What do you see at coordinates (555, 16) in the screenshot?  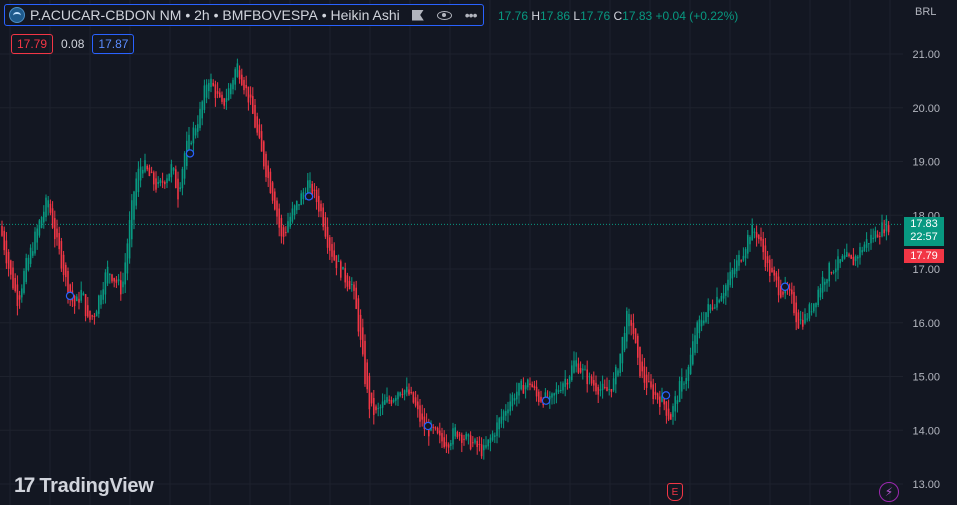 I see `high-value: 17.86` at bounding box center [555, 16].